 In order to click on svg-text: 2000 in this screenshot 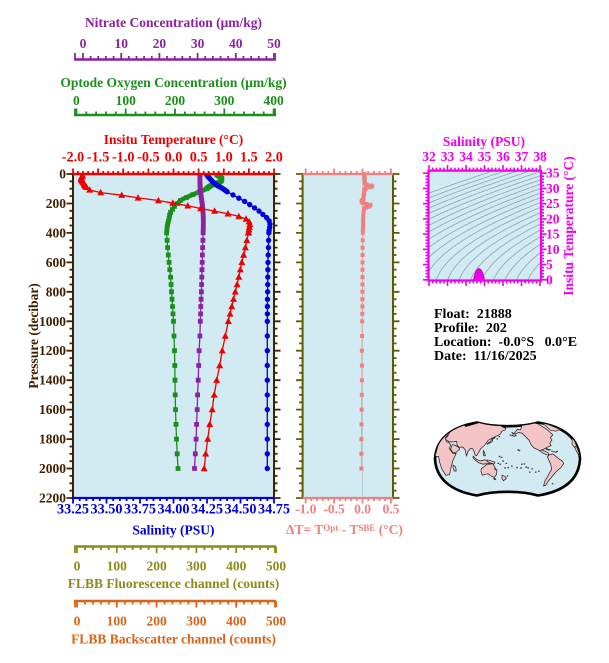, I will do `click(52, 468)`.